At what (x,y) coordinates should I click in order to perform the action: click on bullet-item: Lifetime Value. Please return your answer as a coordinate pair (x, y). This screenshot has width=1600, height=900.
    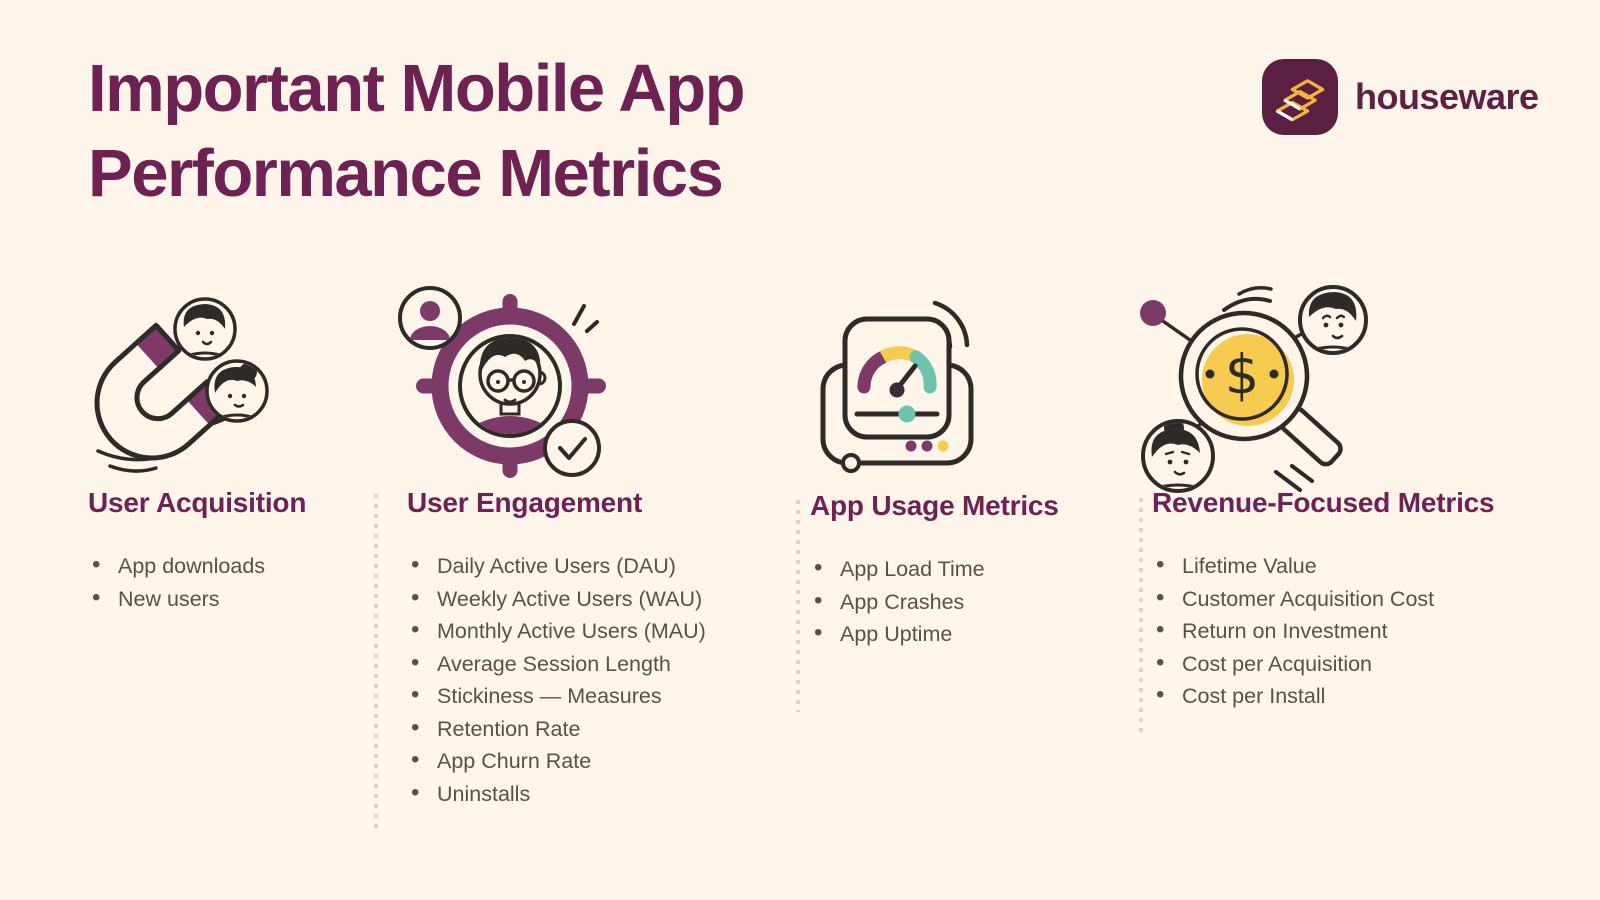
    Looking at the image, I should click on (1362, 566).